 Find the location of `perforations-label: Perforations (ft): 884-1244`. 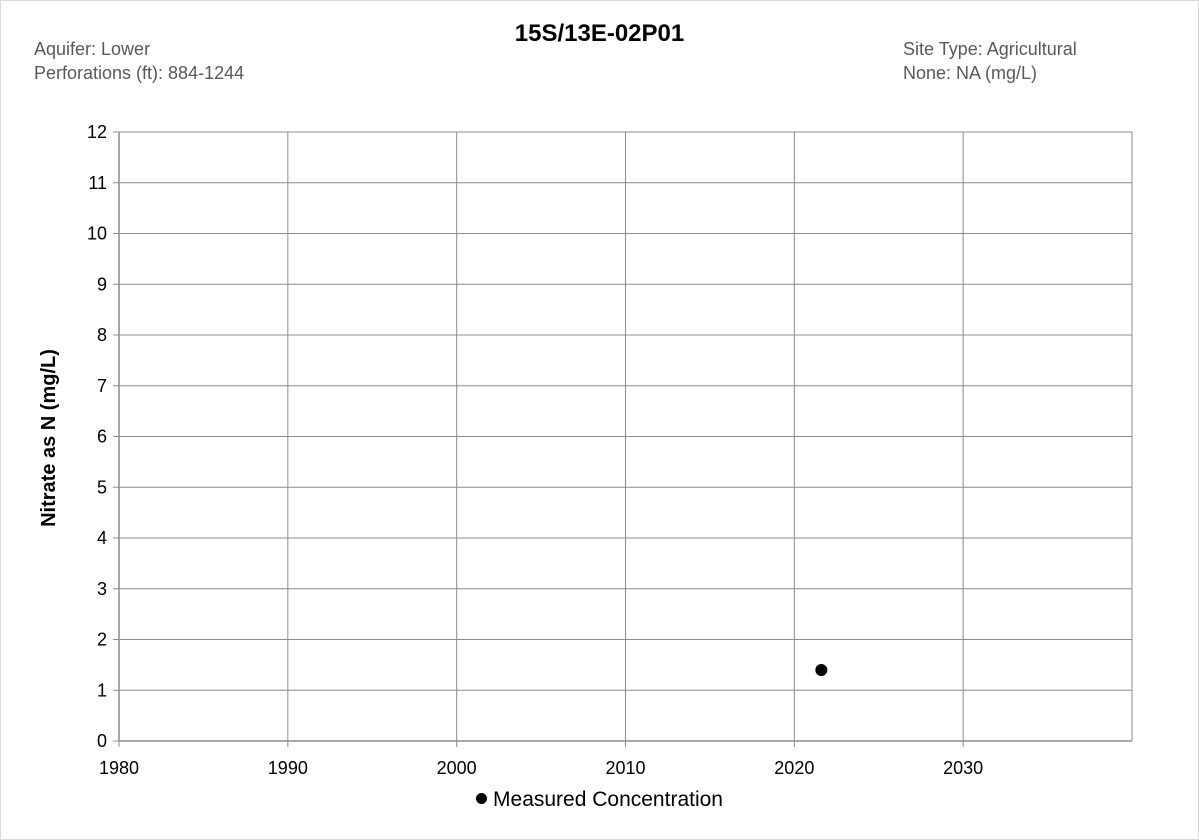

perforations-label: Perforations (ft): 884-1244 is located at coordinates (139, 73).